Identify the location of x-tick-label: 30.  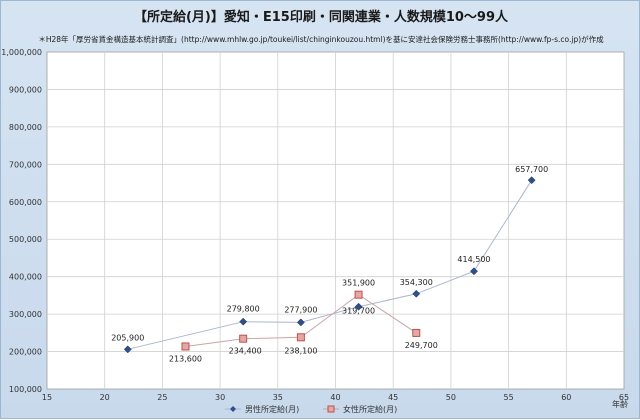
(220, 397).